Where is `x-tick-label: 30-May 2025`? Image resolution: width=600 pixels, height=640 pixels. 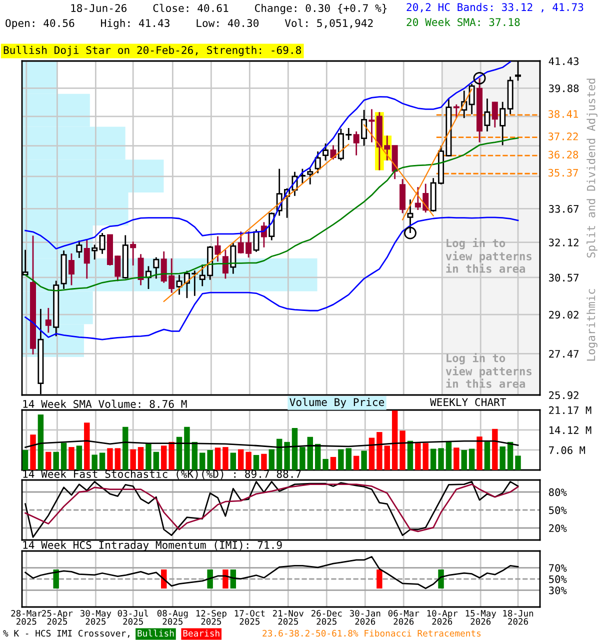 x-tick-label: 30-May 2025 is located at coordinates (96, 617).